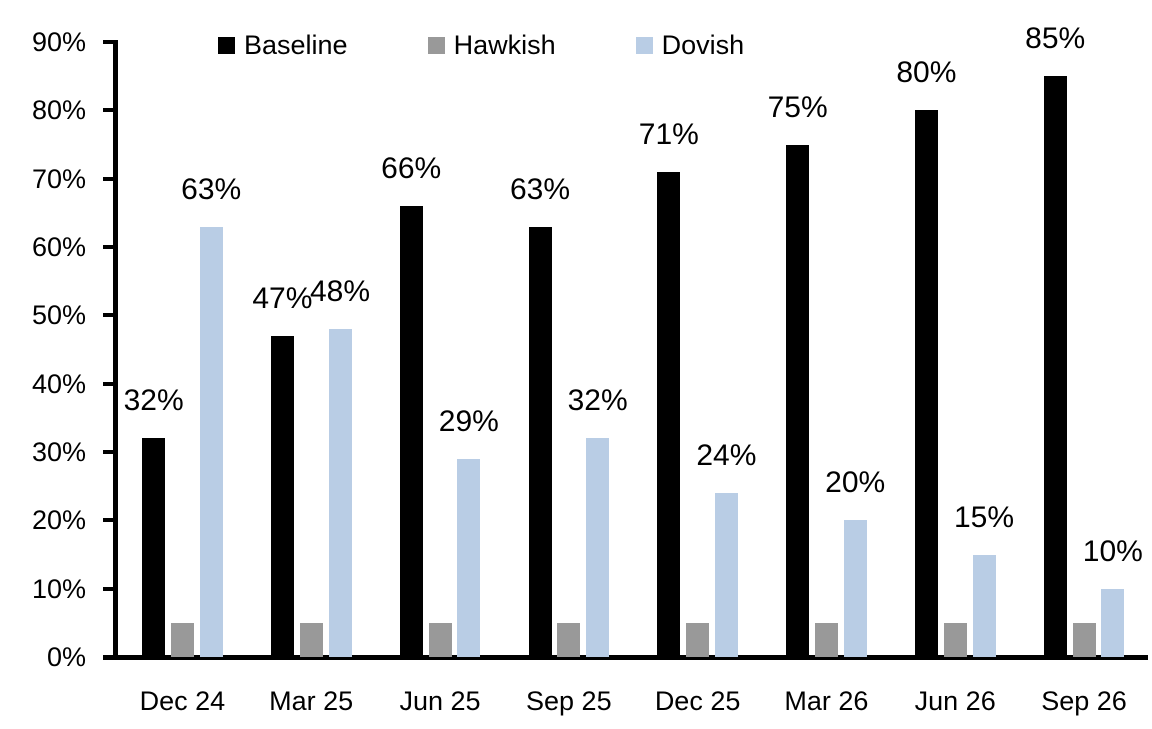 Image resolution: width=1152 pixels, height=729 pixels. Describe the element at coordinates (504, 45) in the screenshot. I see `legend-label-hawkish: Hawkish` at that location.